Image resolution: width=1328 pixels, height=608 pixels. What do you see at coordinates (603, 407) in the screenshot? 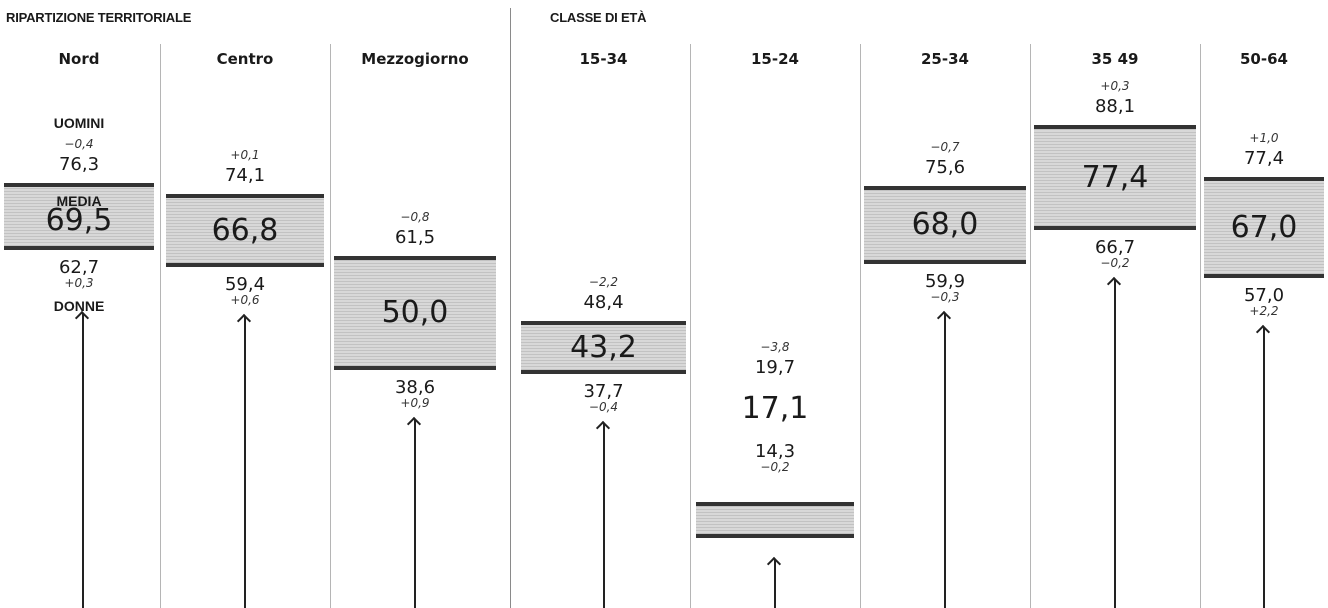
I see `women-delta: −0,4` at bounding box center [603, 407].